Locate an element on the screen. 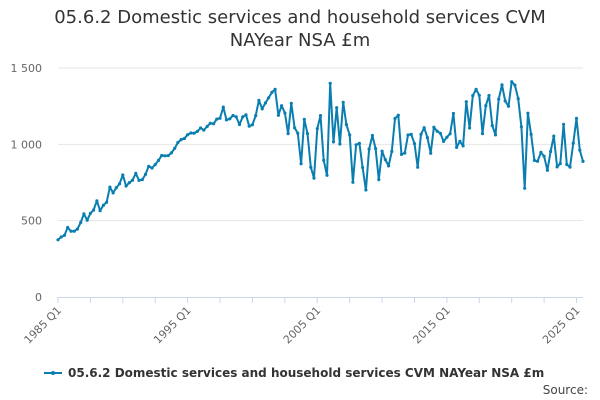  x-tick-label: 1995 Q1 is located at coordinates (172, 325).